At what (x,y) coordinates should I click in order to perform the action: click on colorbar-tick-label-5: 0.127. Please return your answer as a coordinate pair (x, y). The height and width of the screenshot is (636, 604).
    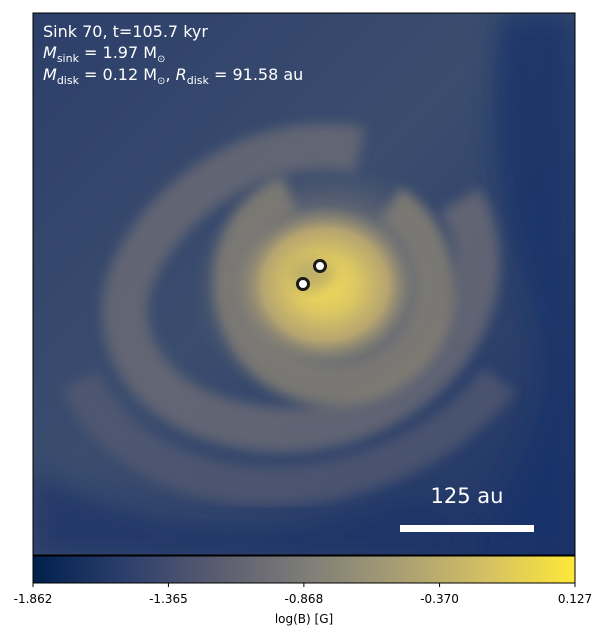
    Looking at the image, I should click on (575, 599).